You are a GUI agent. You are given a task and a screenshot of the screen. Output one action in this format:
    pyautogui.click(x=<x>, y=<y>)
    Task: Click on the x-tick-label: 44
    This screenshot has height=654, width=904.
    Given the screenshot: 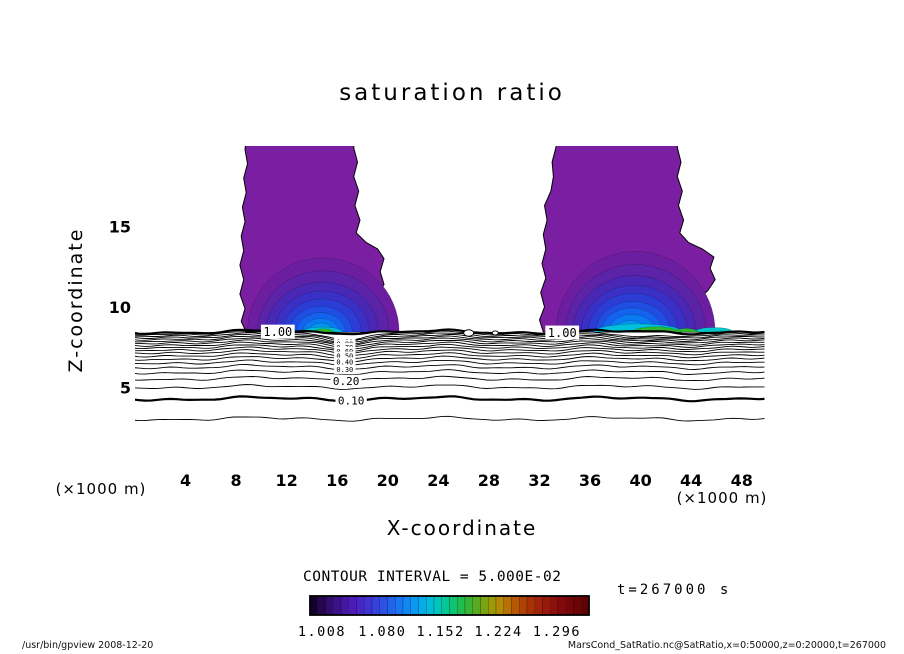 What is the action you would take?
    pyautogui.click(x=691, y=480)
    